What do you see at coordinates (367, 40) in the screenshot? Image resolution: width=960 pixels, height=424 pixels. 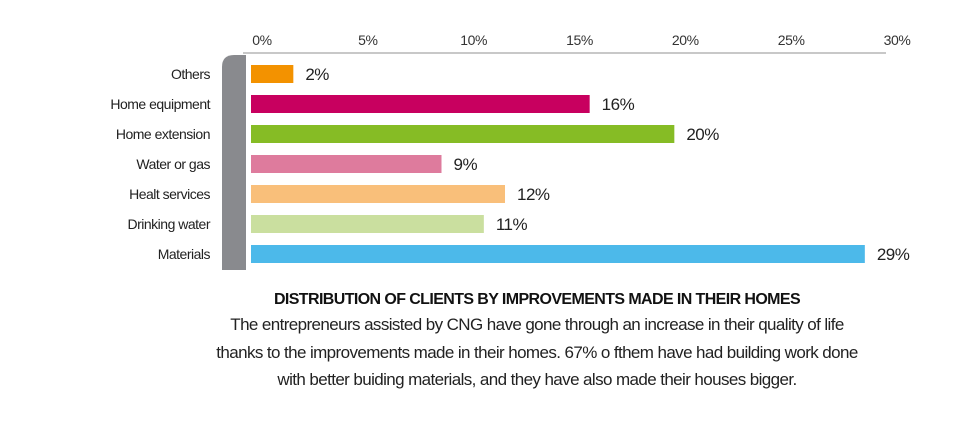 I see `x-tick-label: 5%` at bounding box center [367, 40].